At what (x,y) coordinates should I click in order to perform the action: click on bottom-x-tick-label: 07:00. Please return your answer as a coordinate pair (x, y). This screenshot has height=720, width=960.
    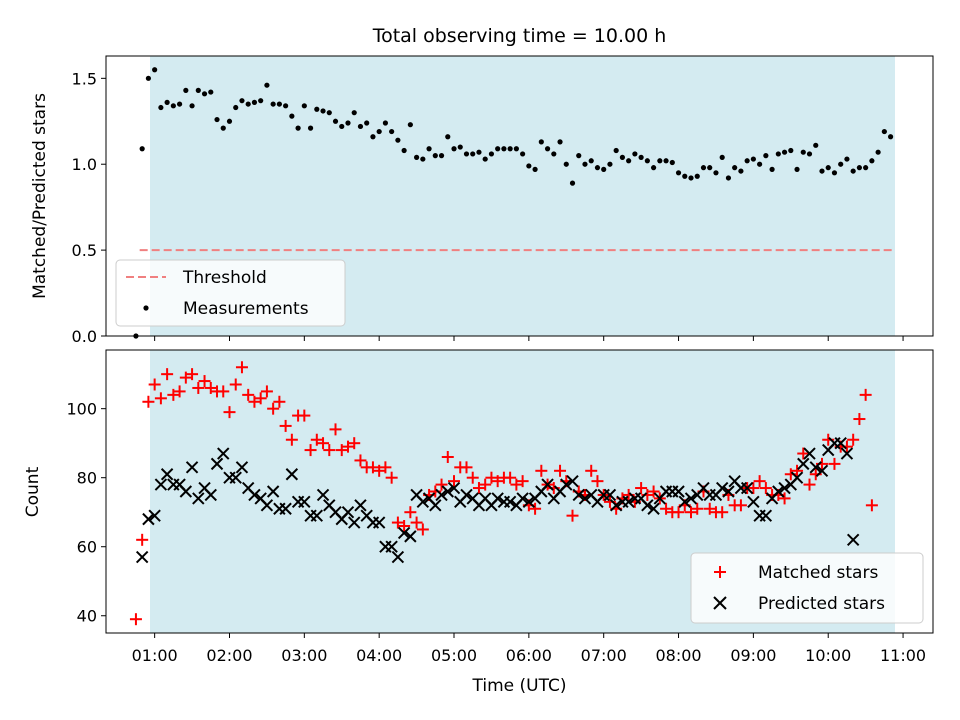
    Looking at the image, I should click on (604, 655).